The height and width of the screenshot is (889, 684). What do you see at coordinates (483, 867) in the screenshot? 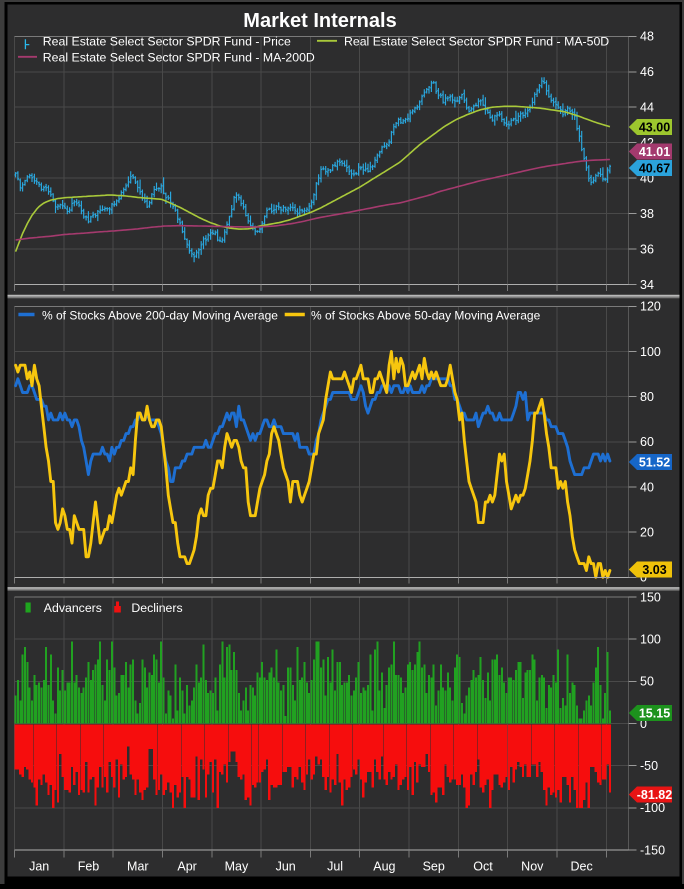
I see `svg-text: Oct` at bounding box center [483, 867].